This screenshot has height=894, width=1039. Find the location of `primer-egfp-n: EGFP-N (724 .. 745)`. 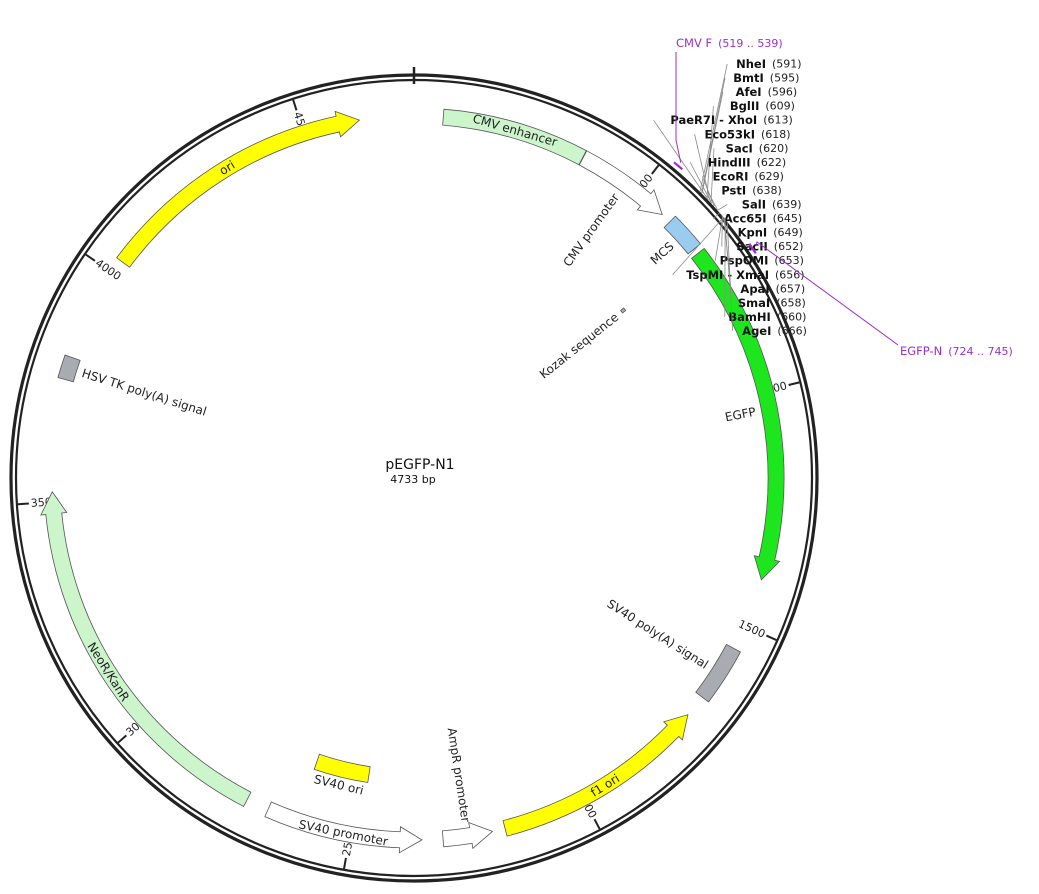

primer-egfp-n: EGFP-N (724 .. 745) is located at coordinates (880, 299).